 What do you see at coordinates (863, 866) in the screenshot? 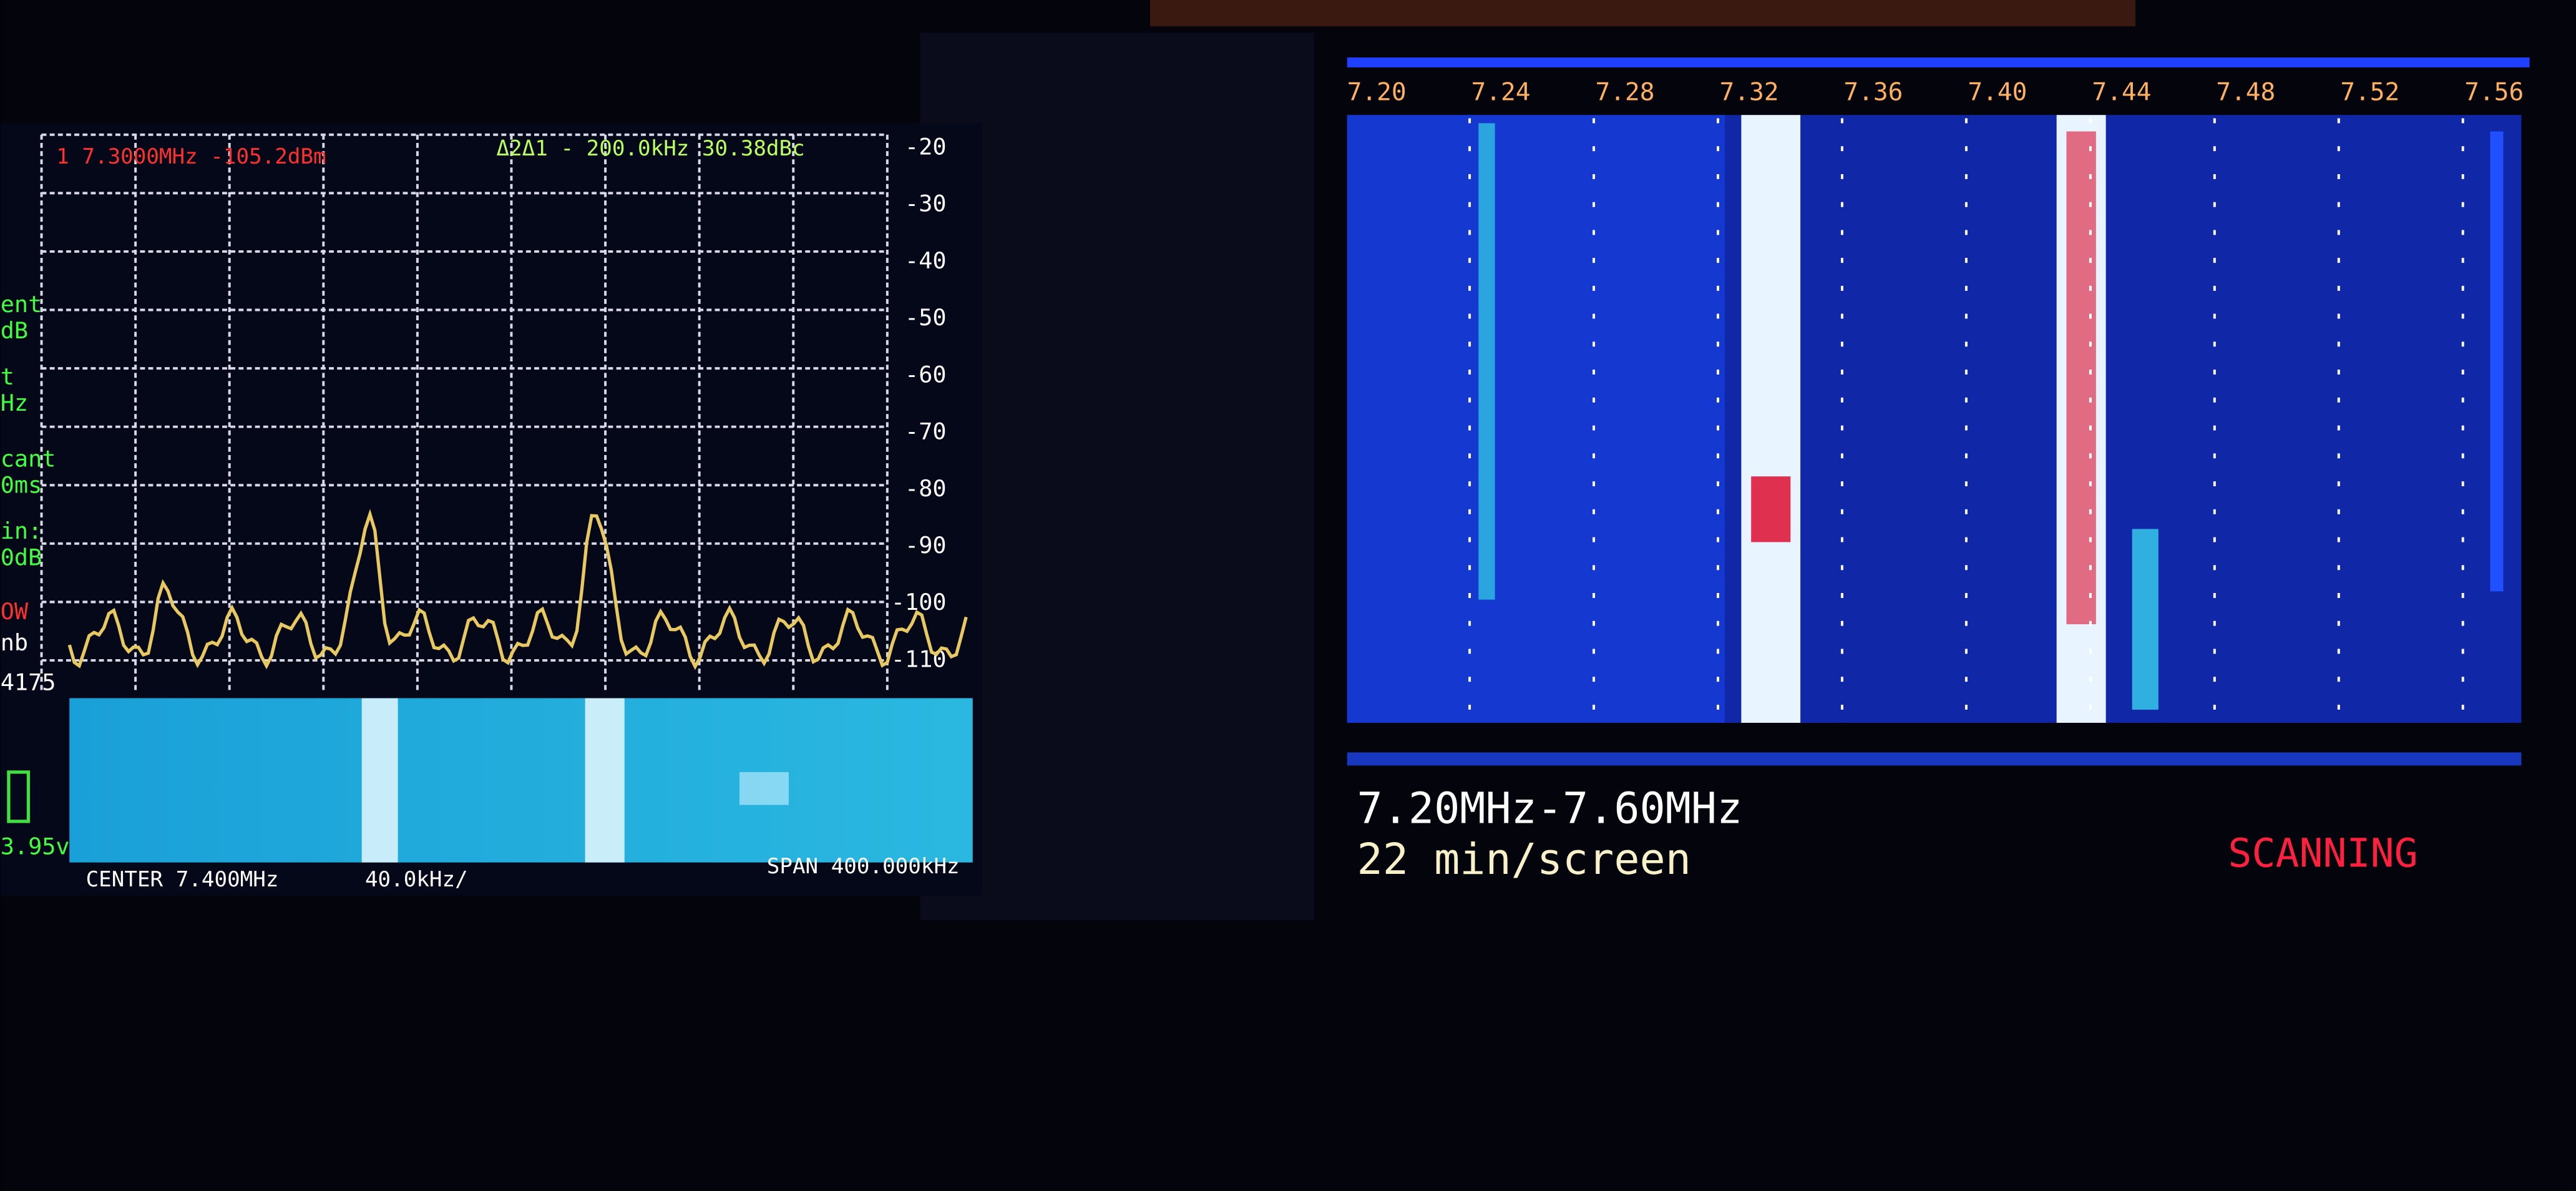
I see `footer-span: SPAN 400.000kHz` at bounding box center [863, 866].